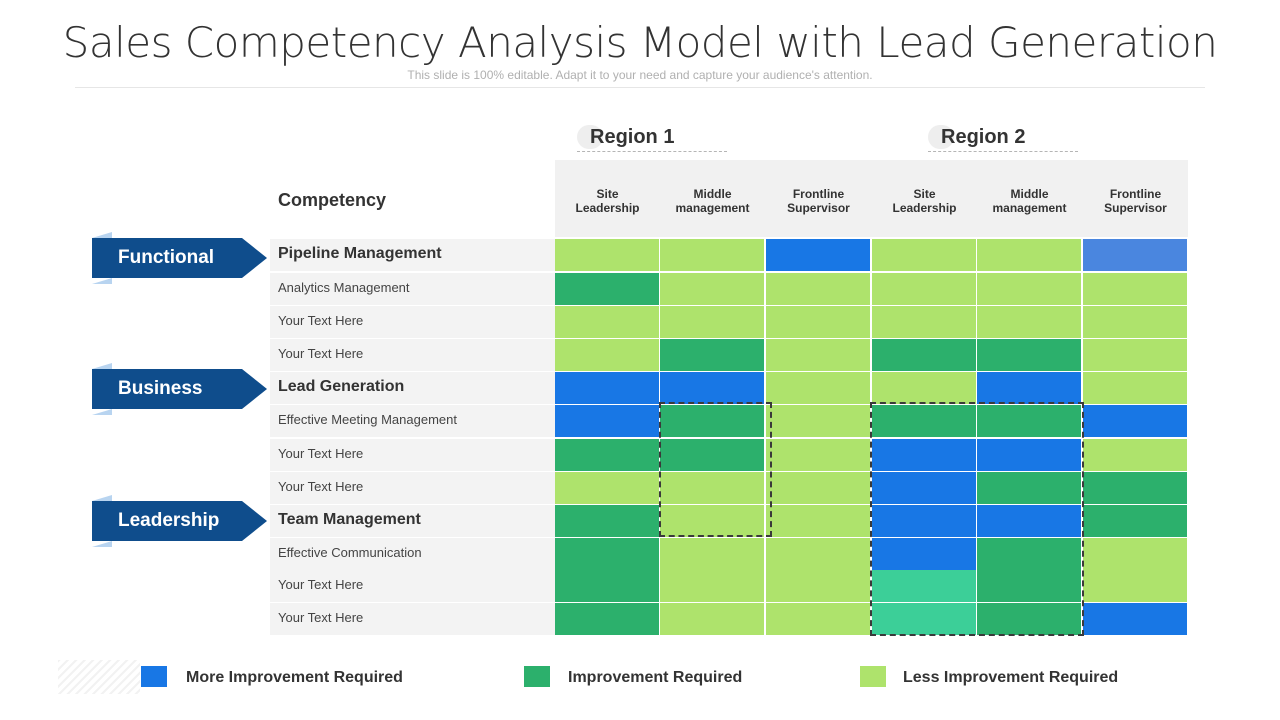 The width and height of the screenshot is (1280, 720). What do you see at coordinates (652, 151) in the screenshot?
I see `region-1-underline` at bounding box center [652, 151].